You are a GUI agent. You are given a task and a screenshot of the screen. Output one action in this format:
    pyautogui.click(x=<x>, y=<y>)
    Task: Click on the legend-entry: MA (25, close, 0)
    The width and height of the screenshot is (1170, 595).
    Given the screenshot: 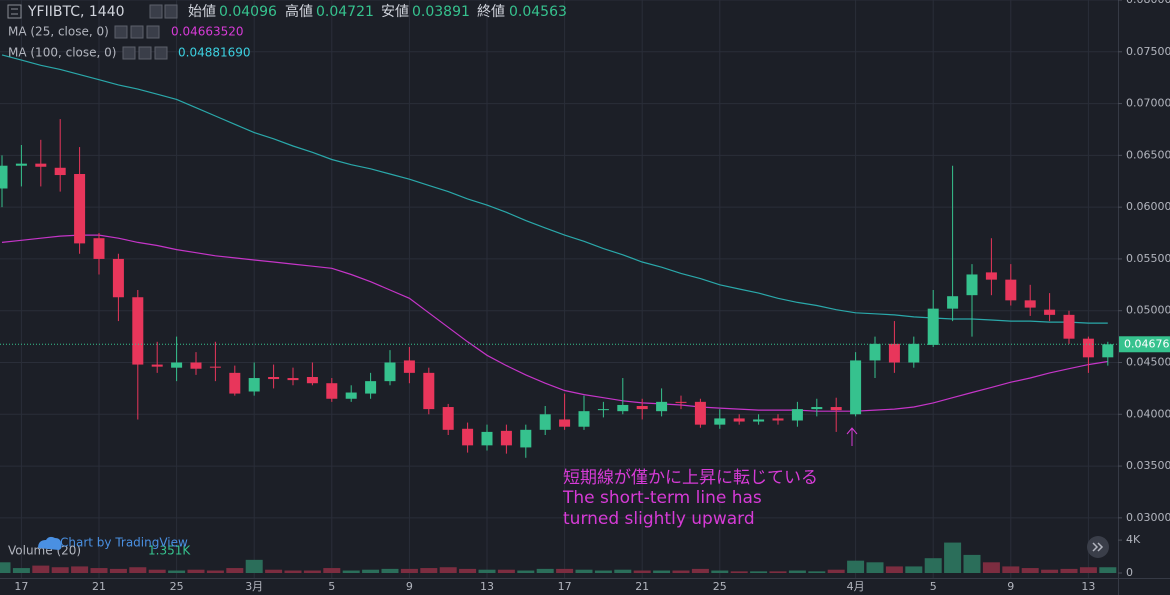 What is the action you would take?
    pyautogui.click(x=58, y=32)
    